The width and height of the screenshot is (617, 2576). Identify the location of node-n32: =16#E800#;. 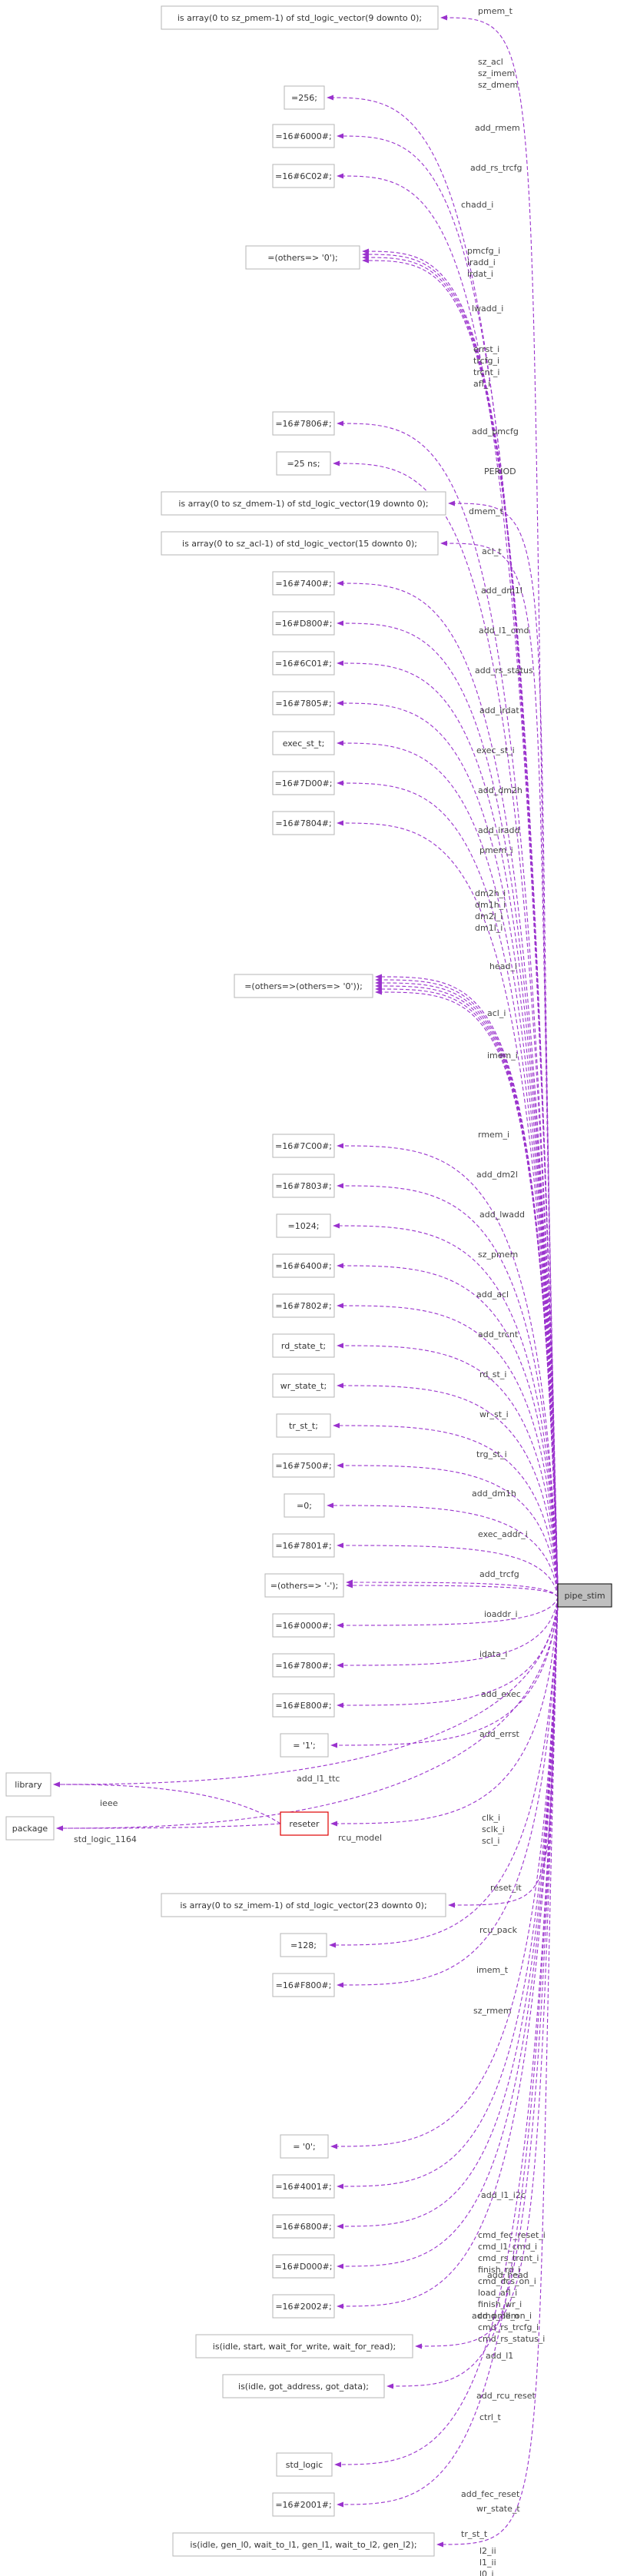
(303, 1705).